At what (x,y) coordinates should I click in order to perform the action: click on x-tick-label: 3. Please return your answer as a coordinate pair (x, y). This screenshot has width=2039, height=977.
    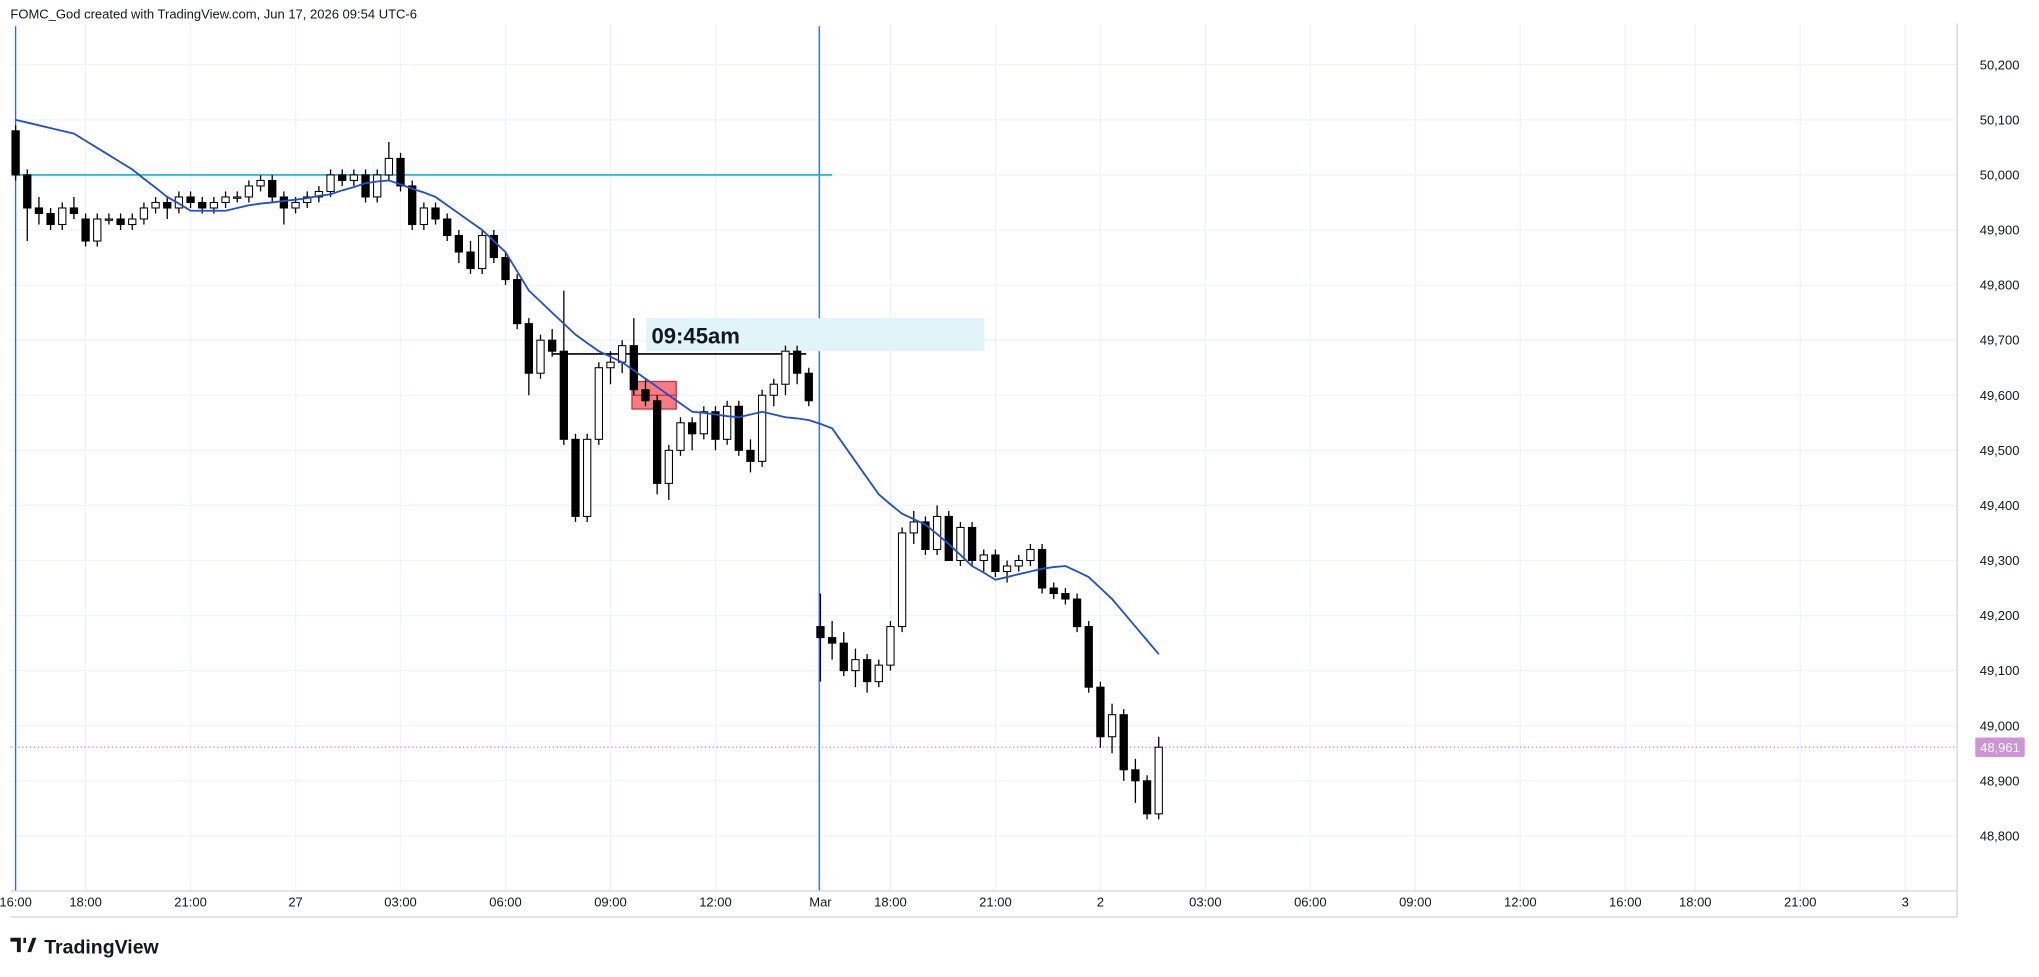
    Looking at the image, I should click on (1905, 902).